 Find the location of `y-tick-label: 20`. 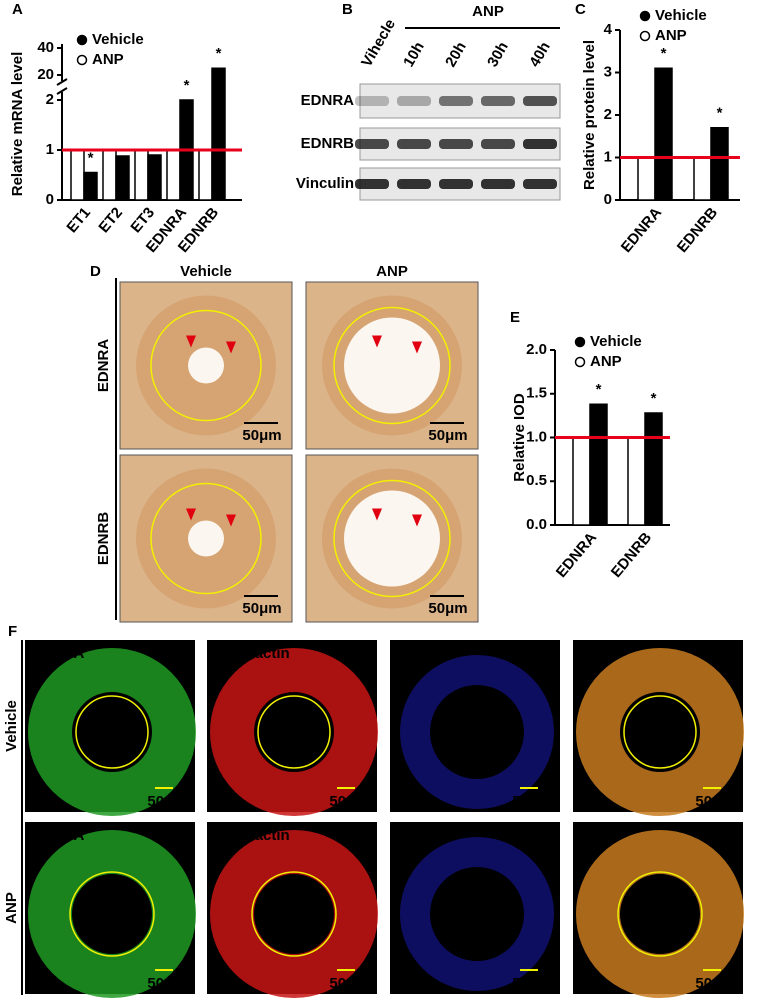

y-tick-label: 20 is located at coordinates (45, 74).